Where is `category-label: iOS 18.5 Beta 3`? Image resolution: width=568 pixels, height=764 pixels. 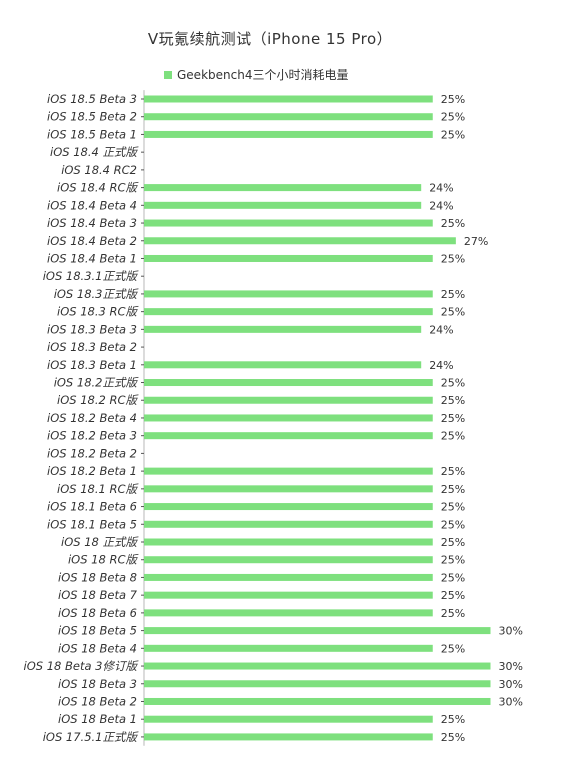 category-label: iOS 18.5 Beta 3 is located at coordinates (92, 99).